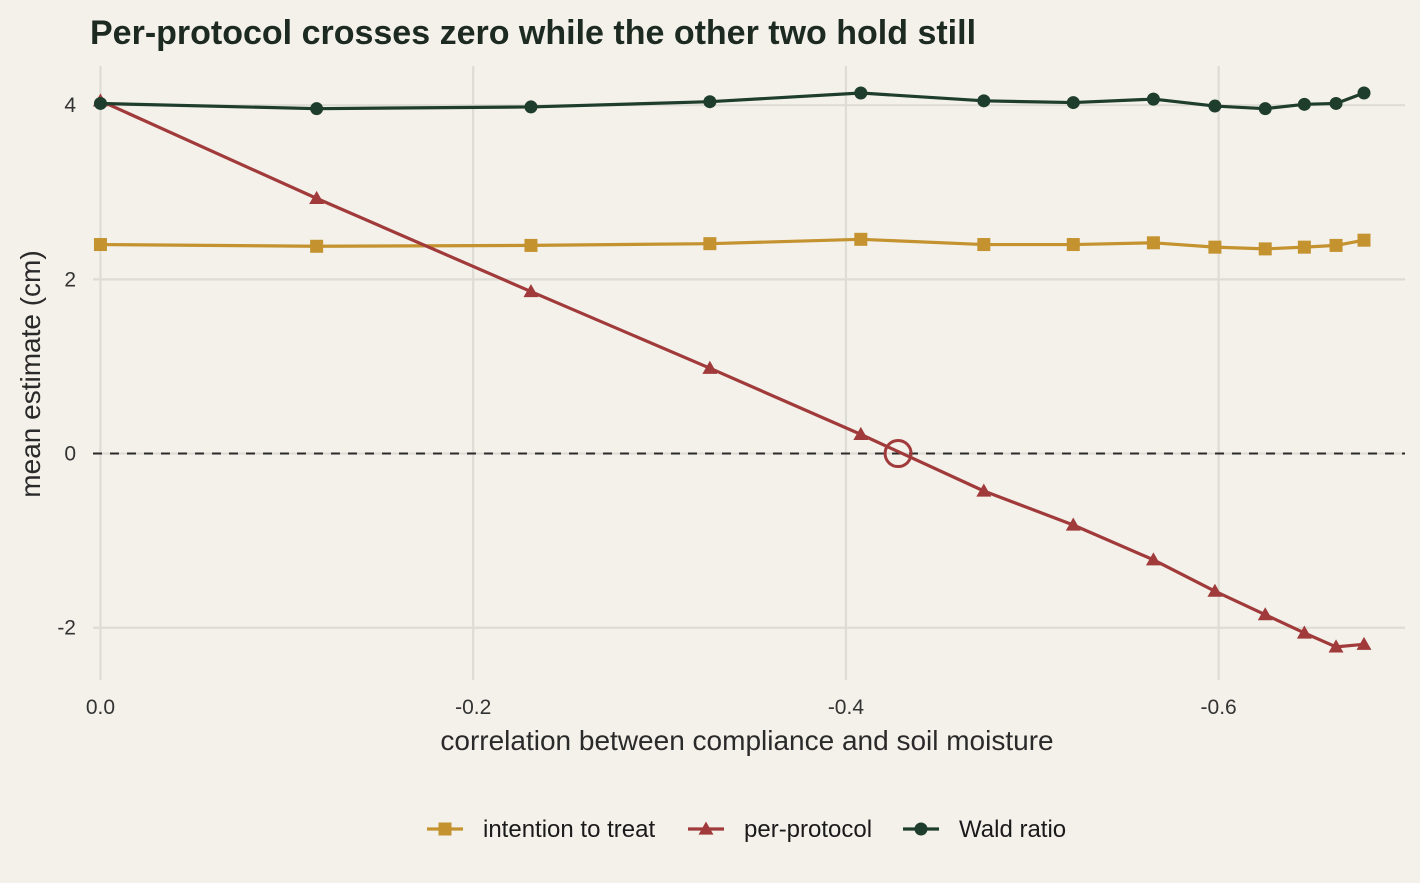 The image size is (1420, 883). Describe the element at coordinates (473, 707) in the screenshot. I see `x-tick-label: -0.2` at that location.